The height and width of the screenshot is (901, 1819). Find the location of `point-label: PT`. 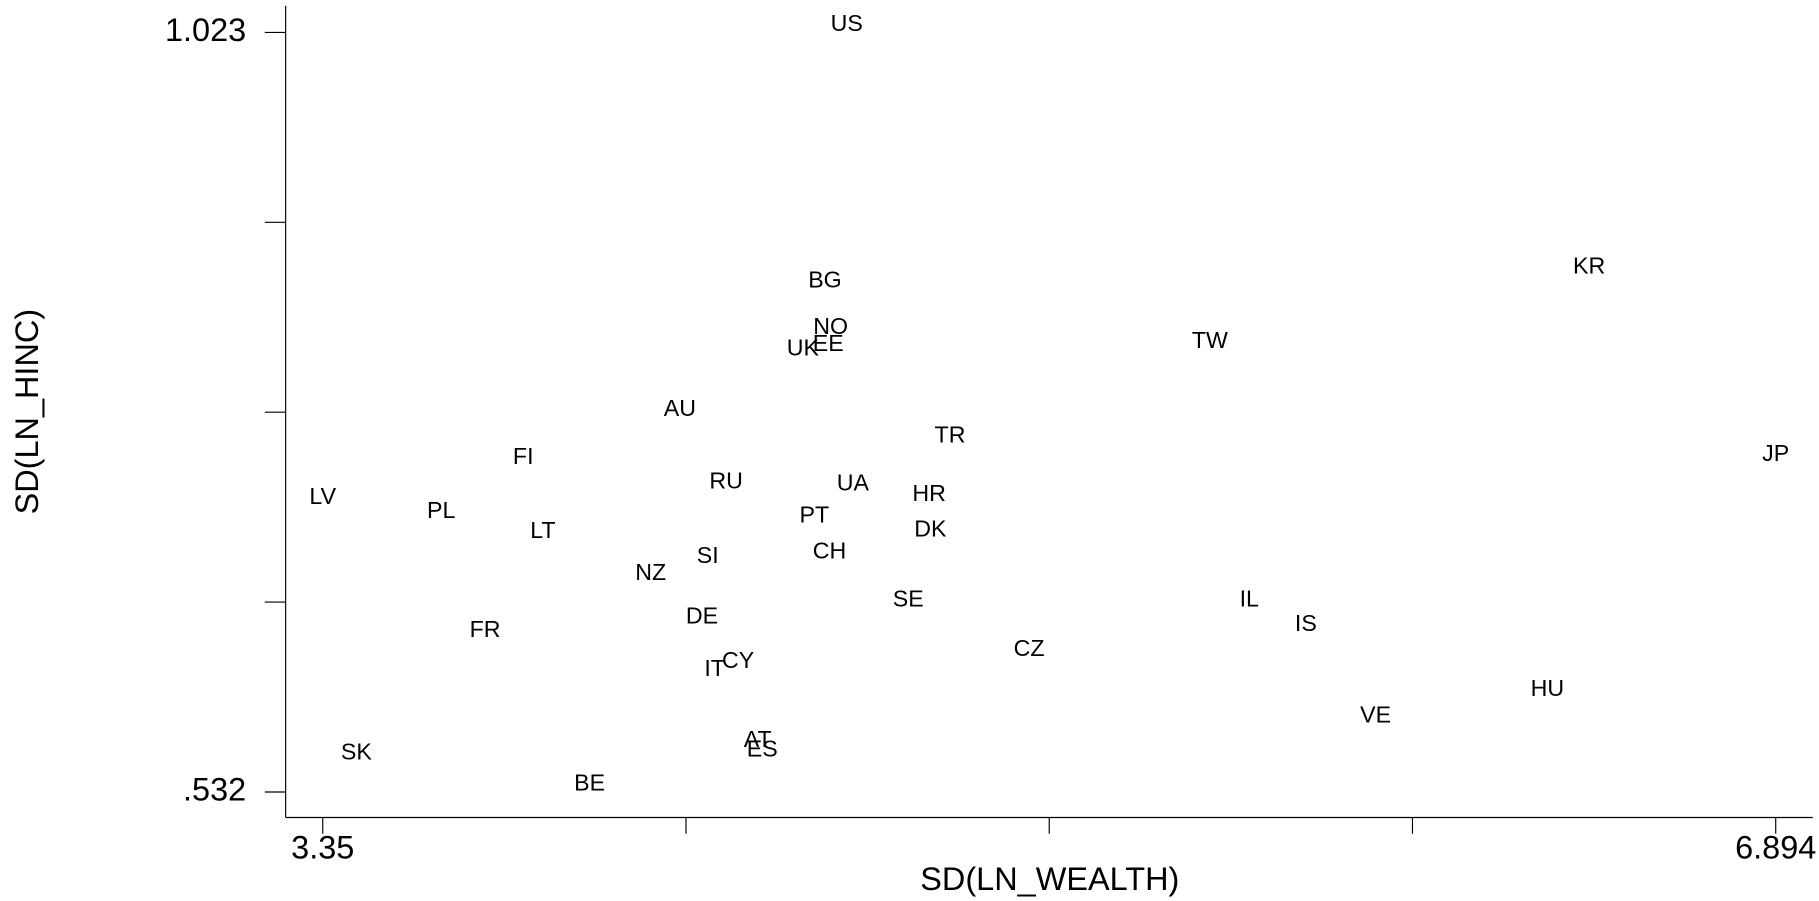

point-label: PT is located at coordinates (814, 515).